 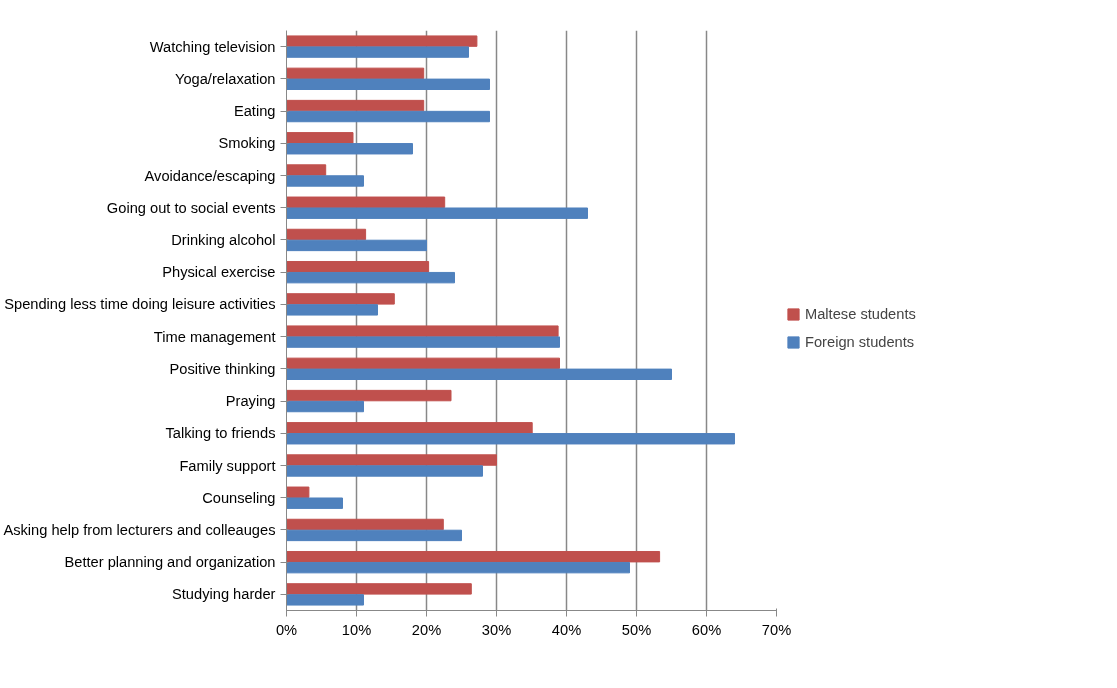 What do you see at coordinates (706, 629) in the screenshot?
I see `x-tick-label: 60%` at bounding box center [706, 629].